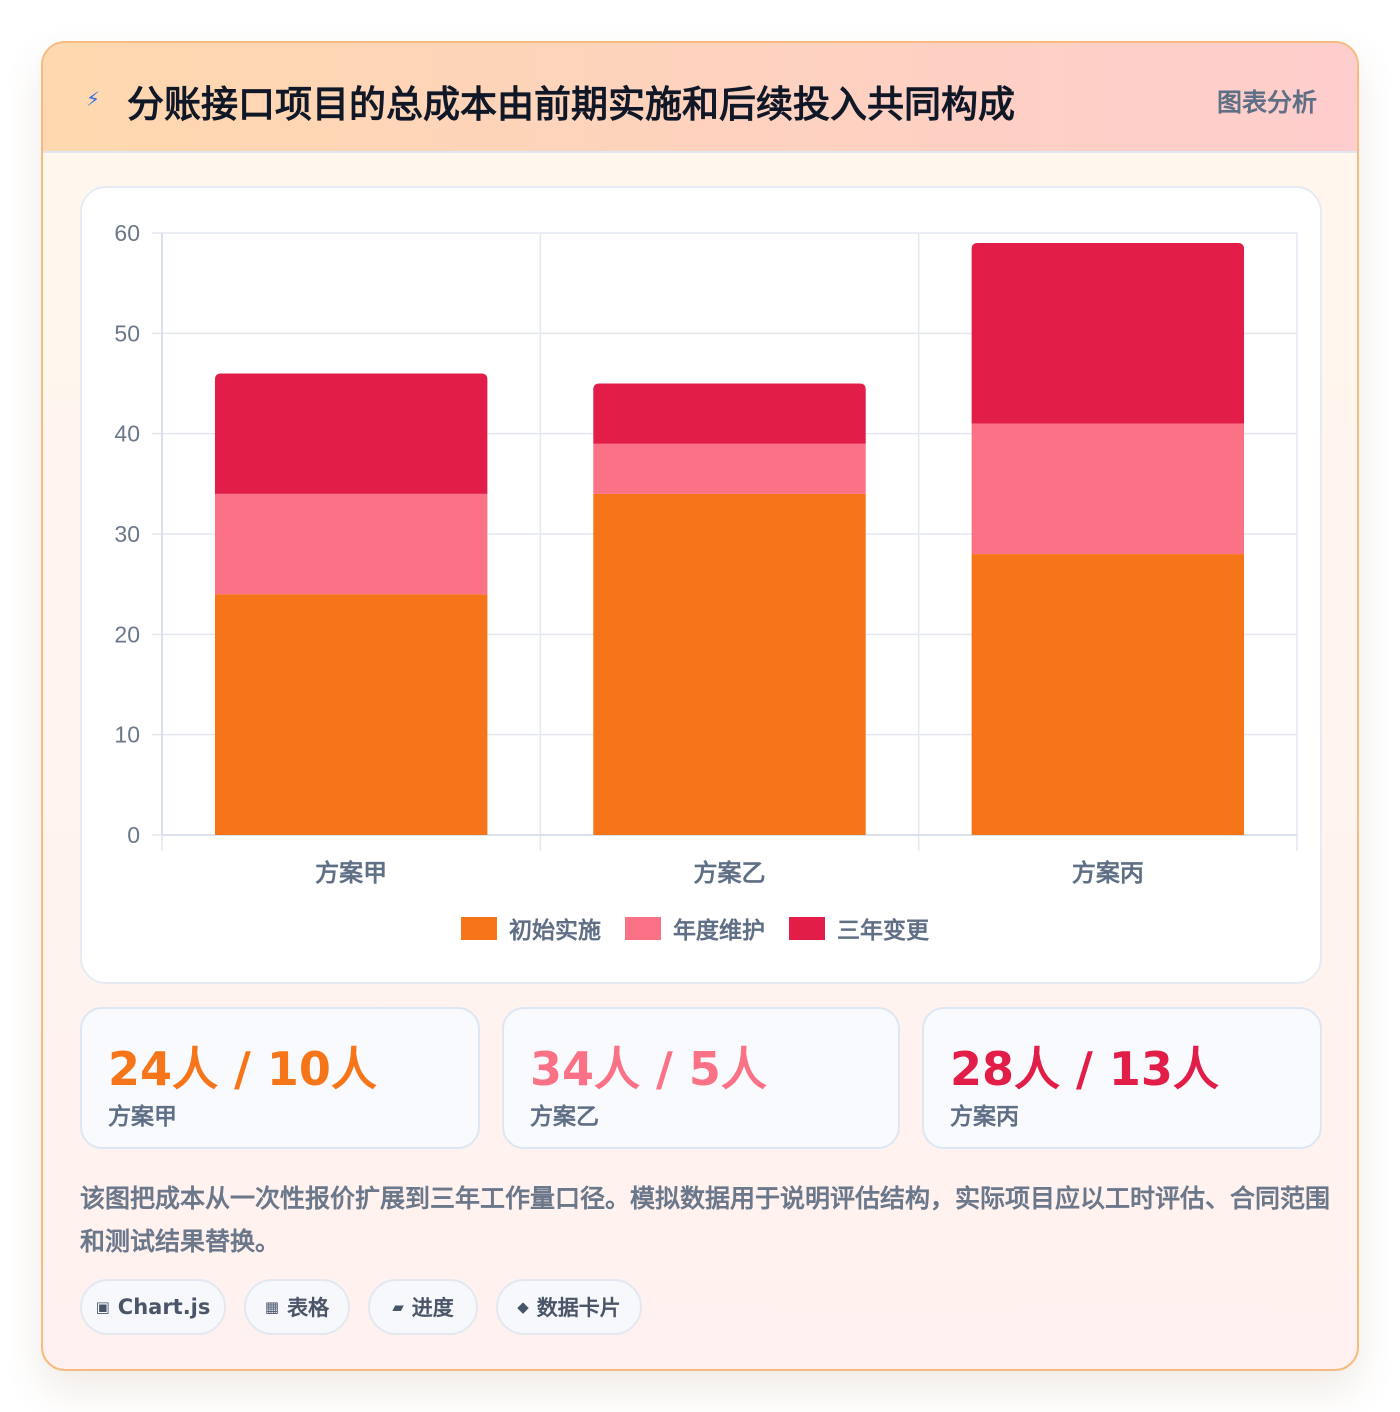 This screenshot has width=1400, height=1412. I want to click on chip-label: 进度, so click(432, 1308).